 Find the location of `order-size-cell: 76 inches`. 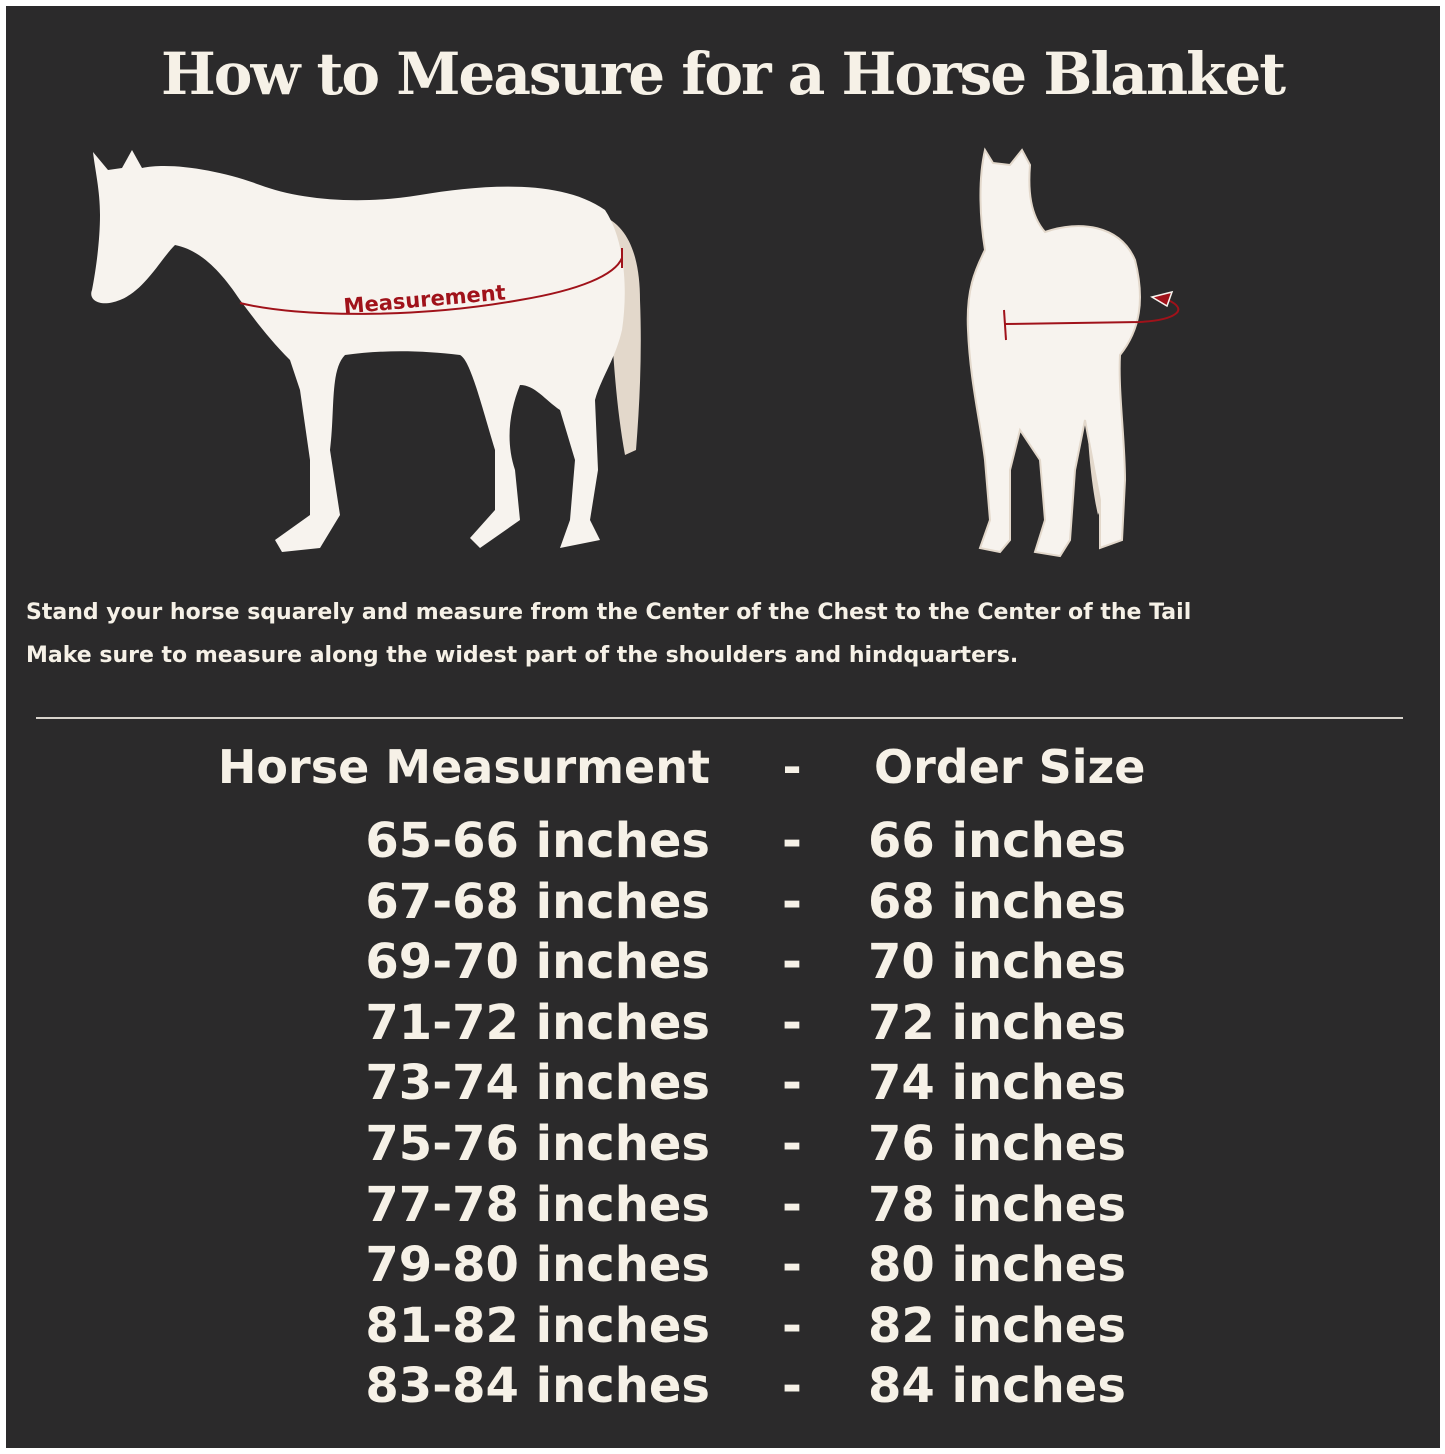

order-size-cell: 76 inches is located at coordinates (997, 1144).